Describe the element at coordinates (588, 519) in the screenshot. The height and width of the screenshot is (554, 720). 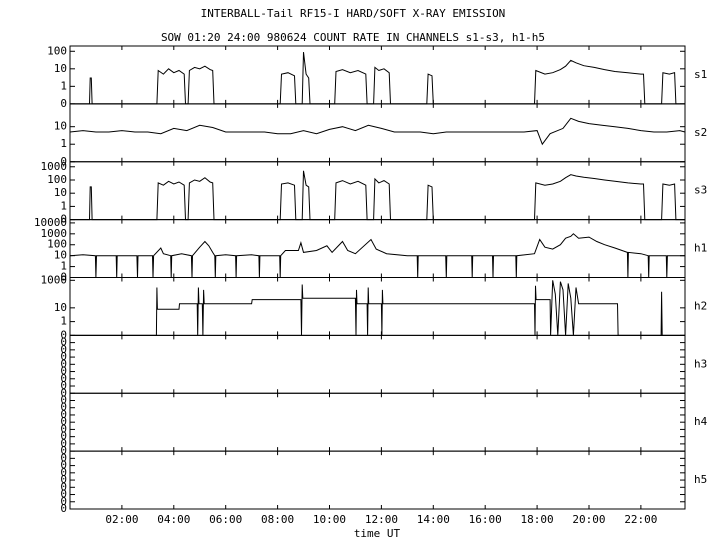
I see `x-tick-label: 20:00` at that location.